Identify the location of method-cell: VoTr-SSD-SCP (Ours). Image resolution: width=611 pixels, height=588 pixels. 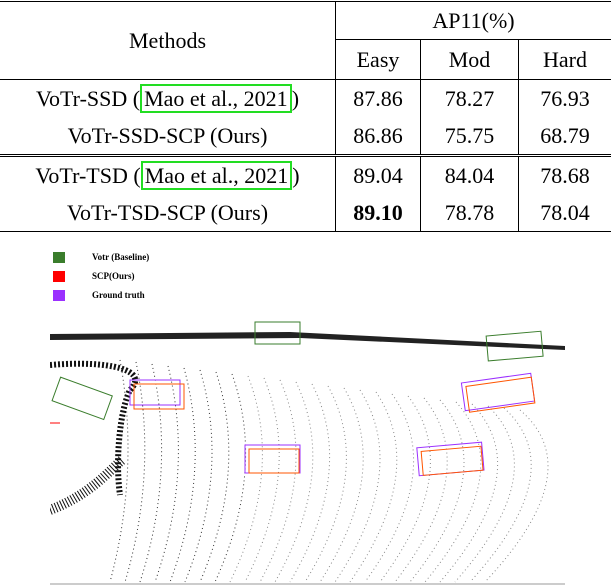
(168, 136).